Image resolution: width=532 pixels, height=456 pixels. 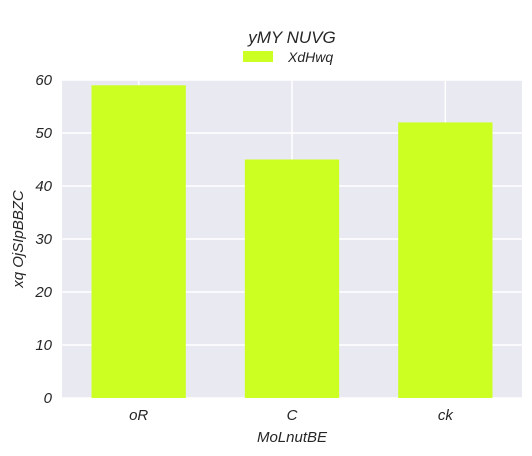 I want to click on legend-swatch, so click(x=258, y=56).